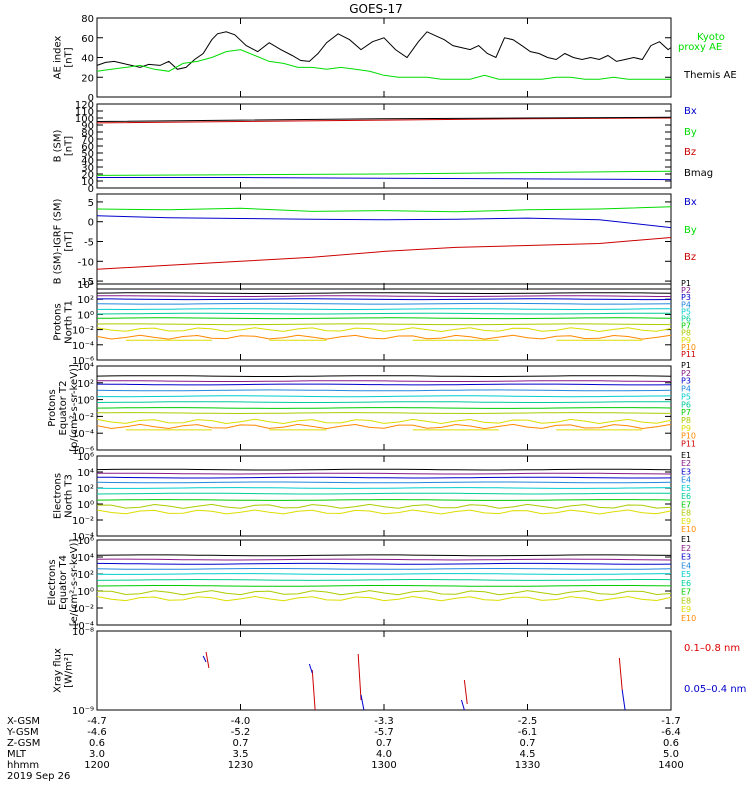  Describe the element at coordinates (58, 496) in the screenshot. I see `y-axis-label: Electrons` at that location.